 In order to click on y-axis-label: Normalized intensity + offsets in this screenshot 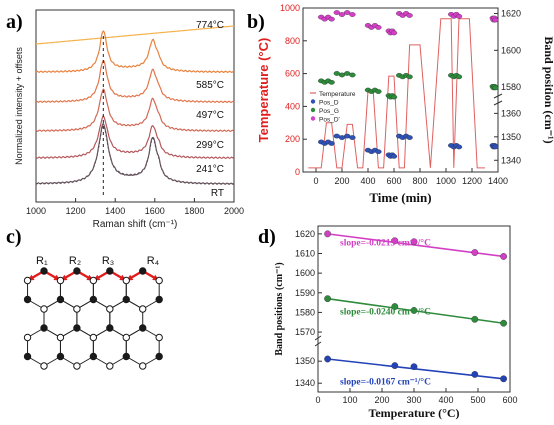, I will do `click(19, 106)`.